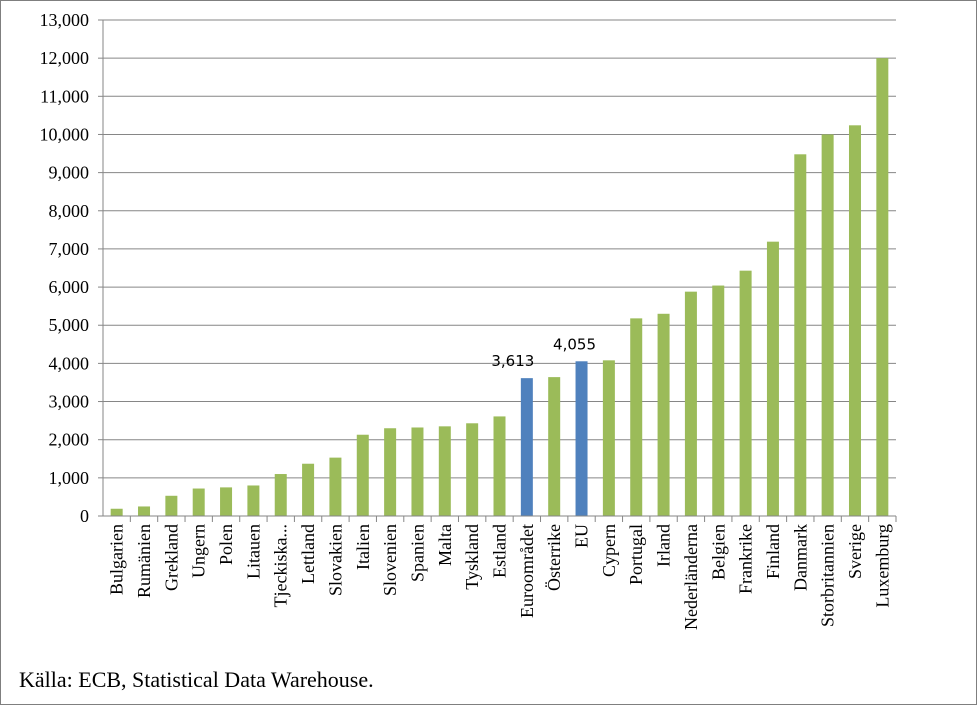 This screenshot has width=977, height=705. What do you see at coordinates (417, 553) in the screenshot?
I see `x-tick-label: Spanien` at bounding box center [417, 553].